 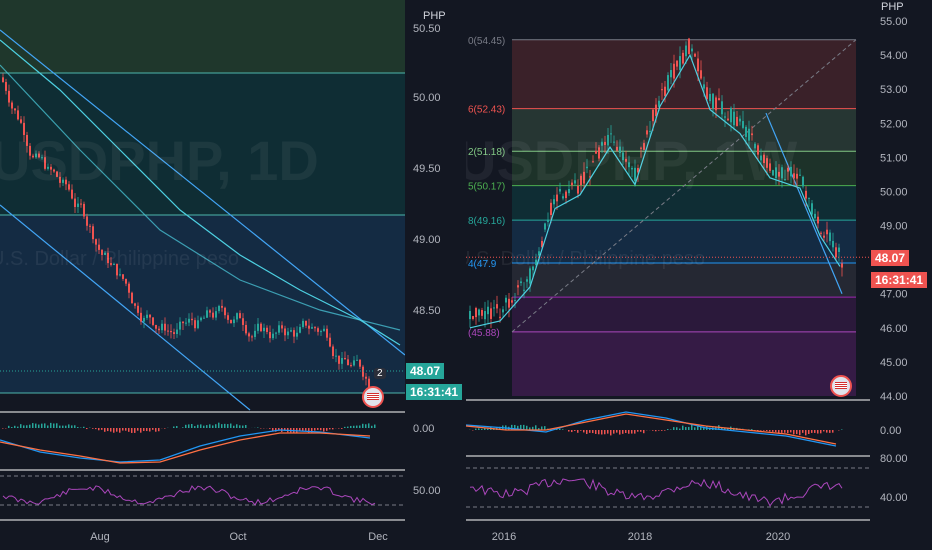 I want to click on currency-label: PHP, so click(x=892, y=7).